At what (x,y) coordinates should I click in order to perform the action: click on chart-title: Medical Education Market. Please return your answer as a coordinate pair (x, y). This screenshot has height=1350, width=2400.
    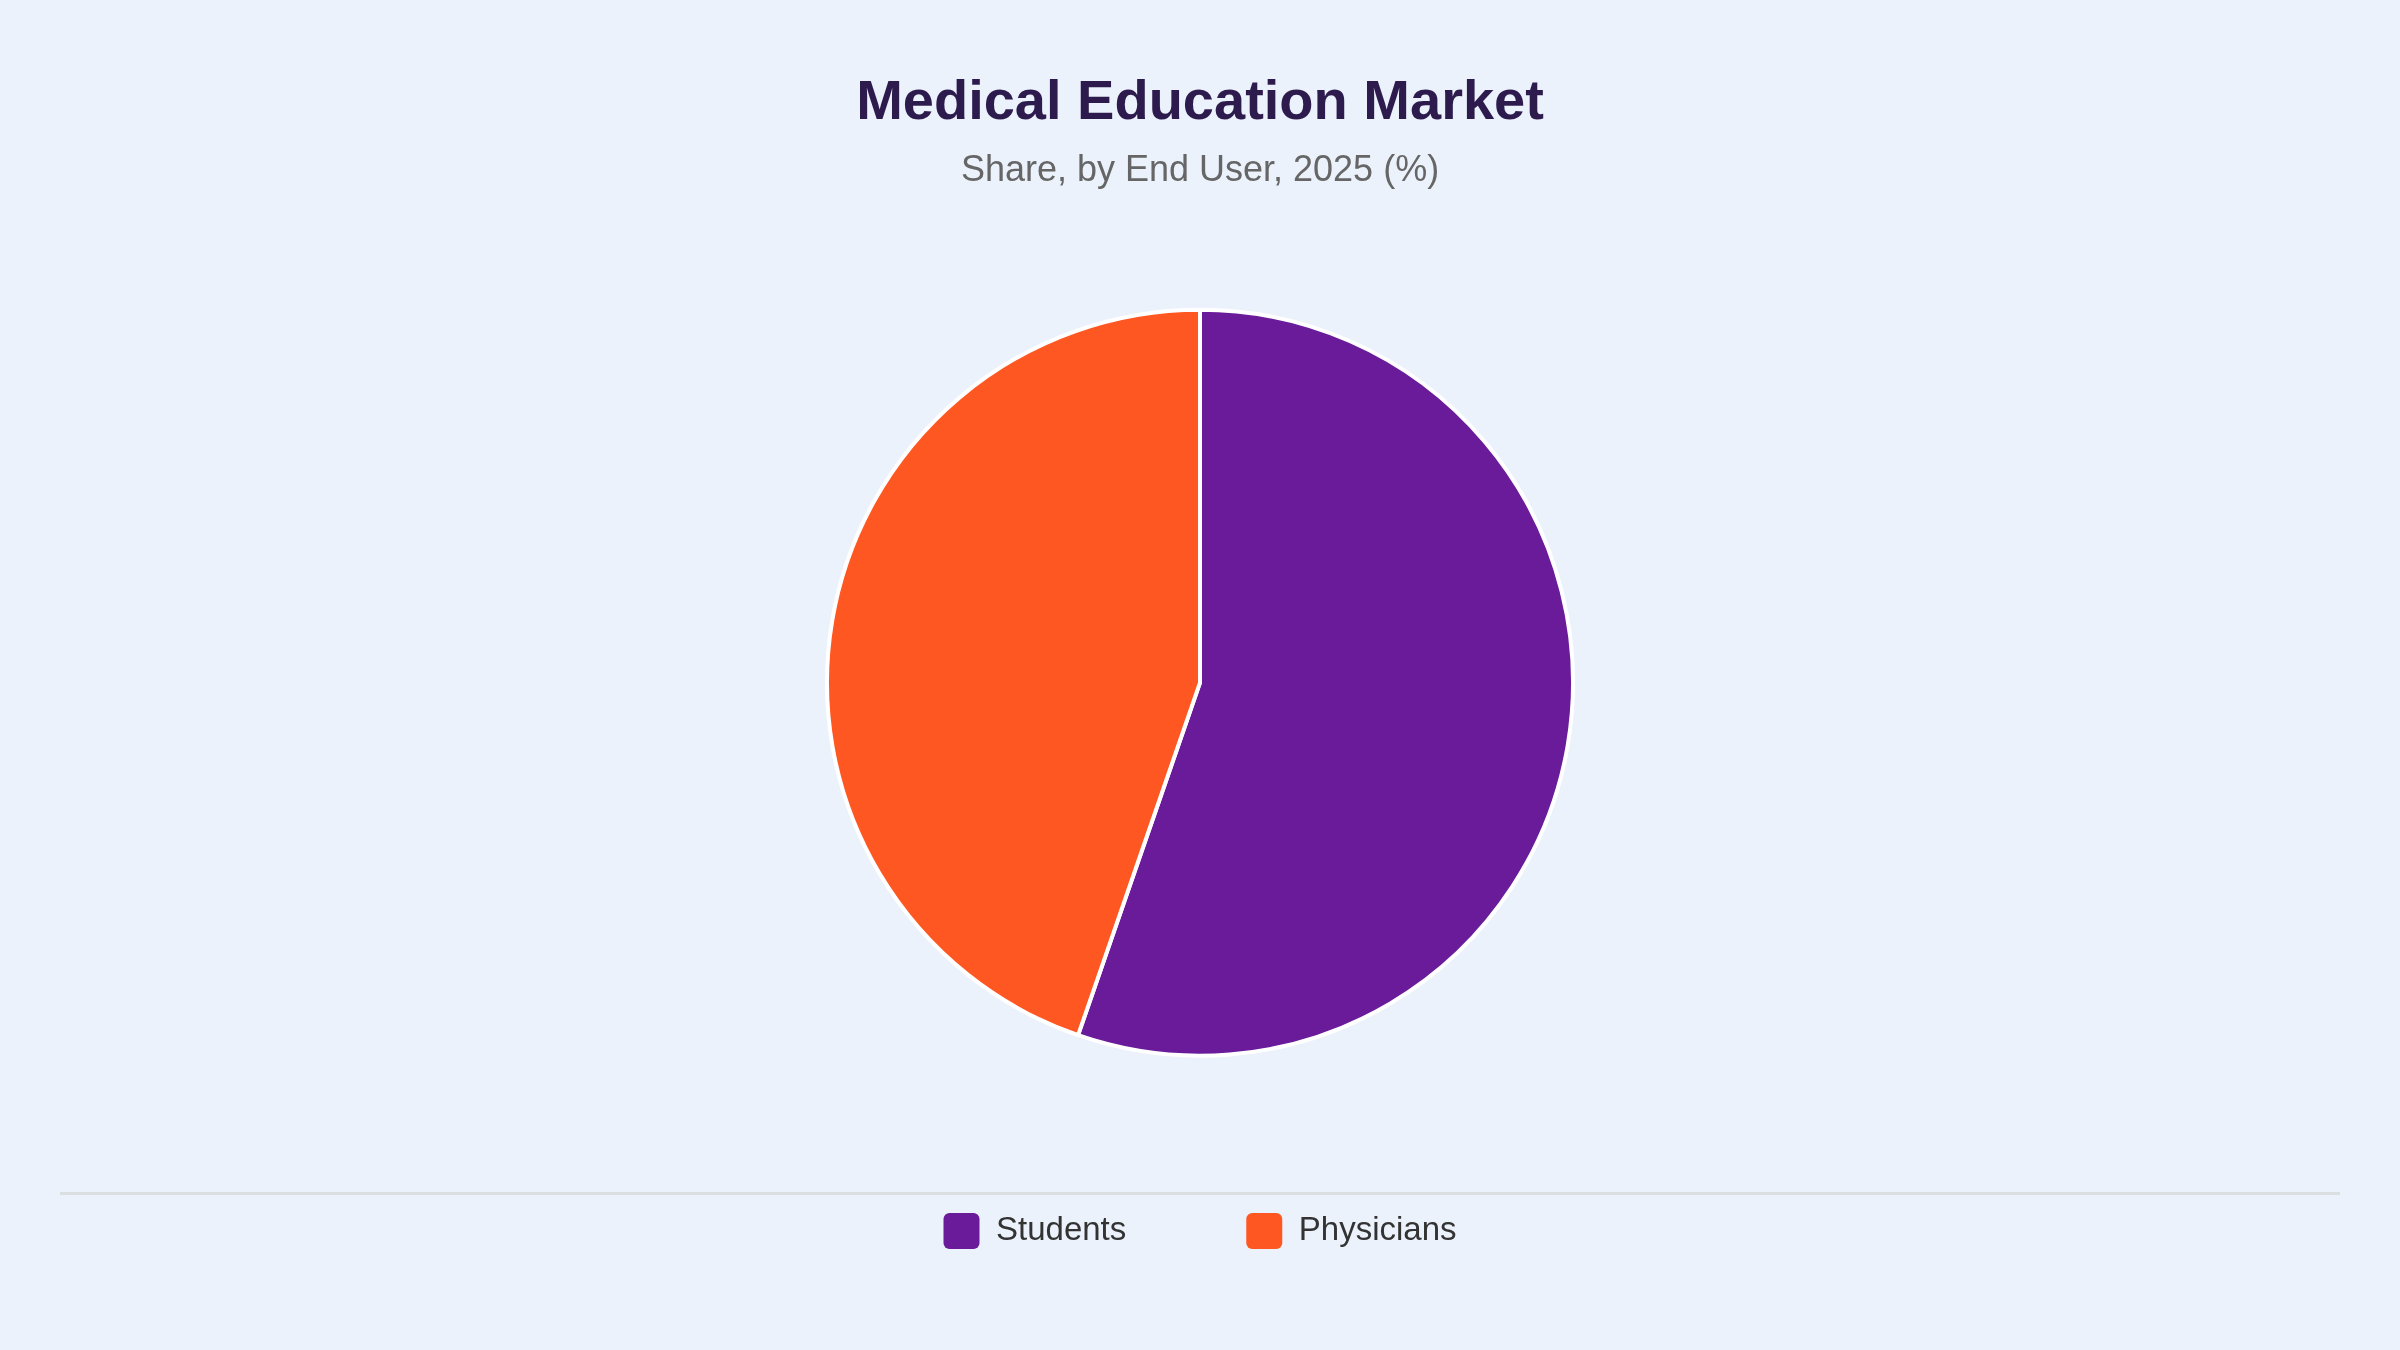
    Looking at the image, I should click on (1200, 100).